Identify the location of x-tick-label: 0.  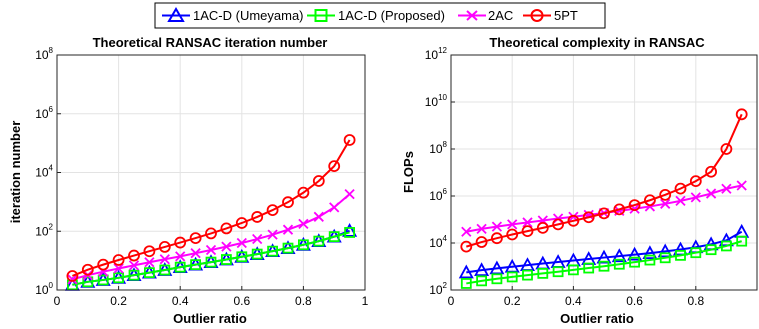
(451, 301).